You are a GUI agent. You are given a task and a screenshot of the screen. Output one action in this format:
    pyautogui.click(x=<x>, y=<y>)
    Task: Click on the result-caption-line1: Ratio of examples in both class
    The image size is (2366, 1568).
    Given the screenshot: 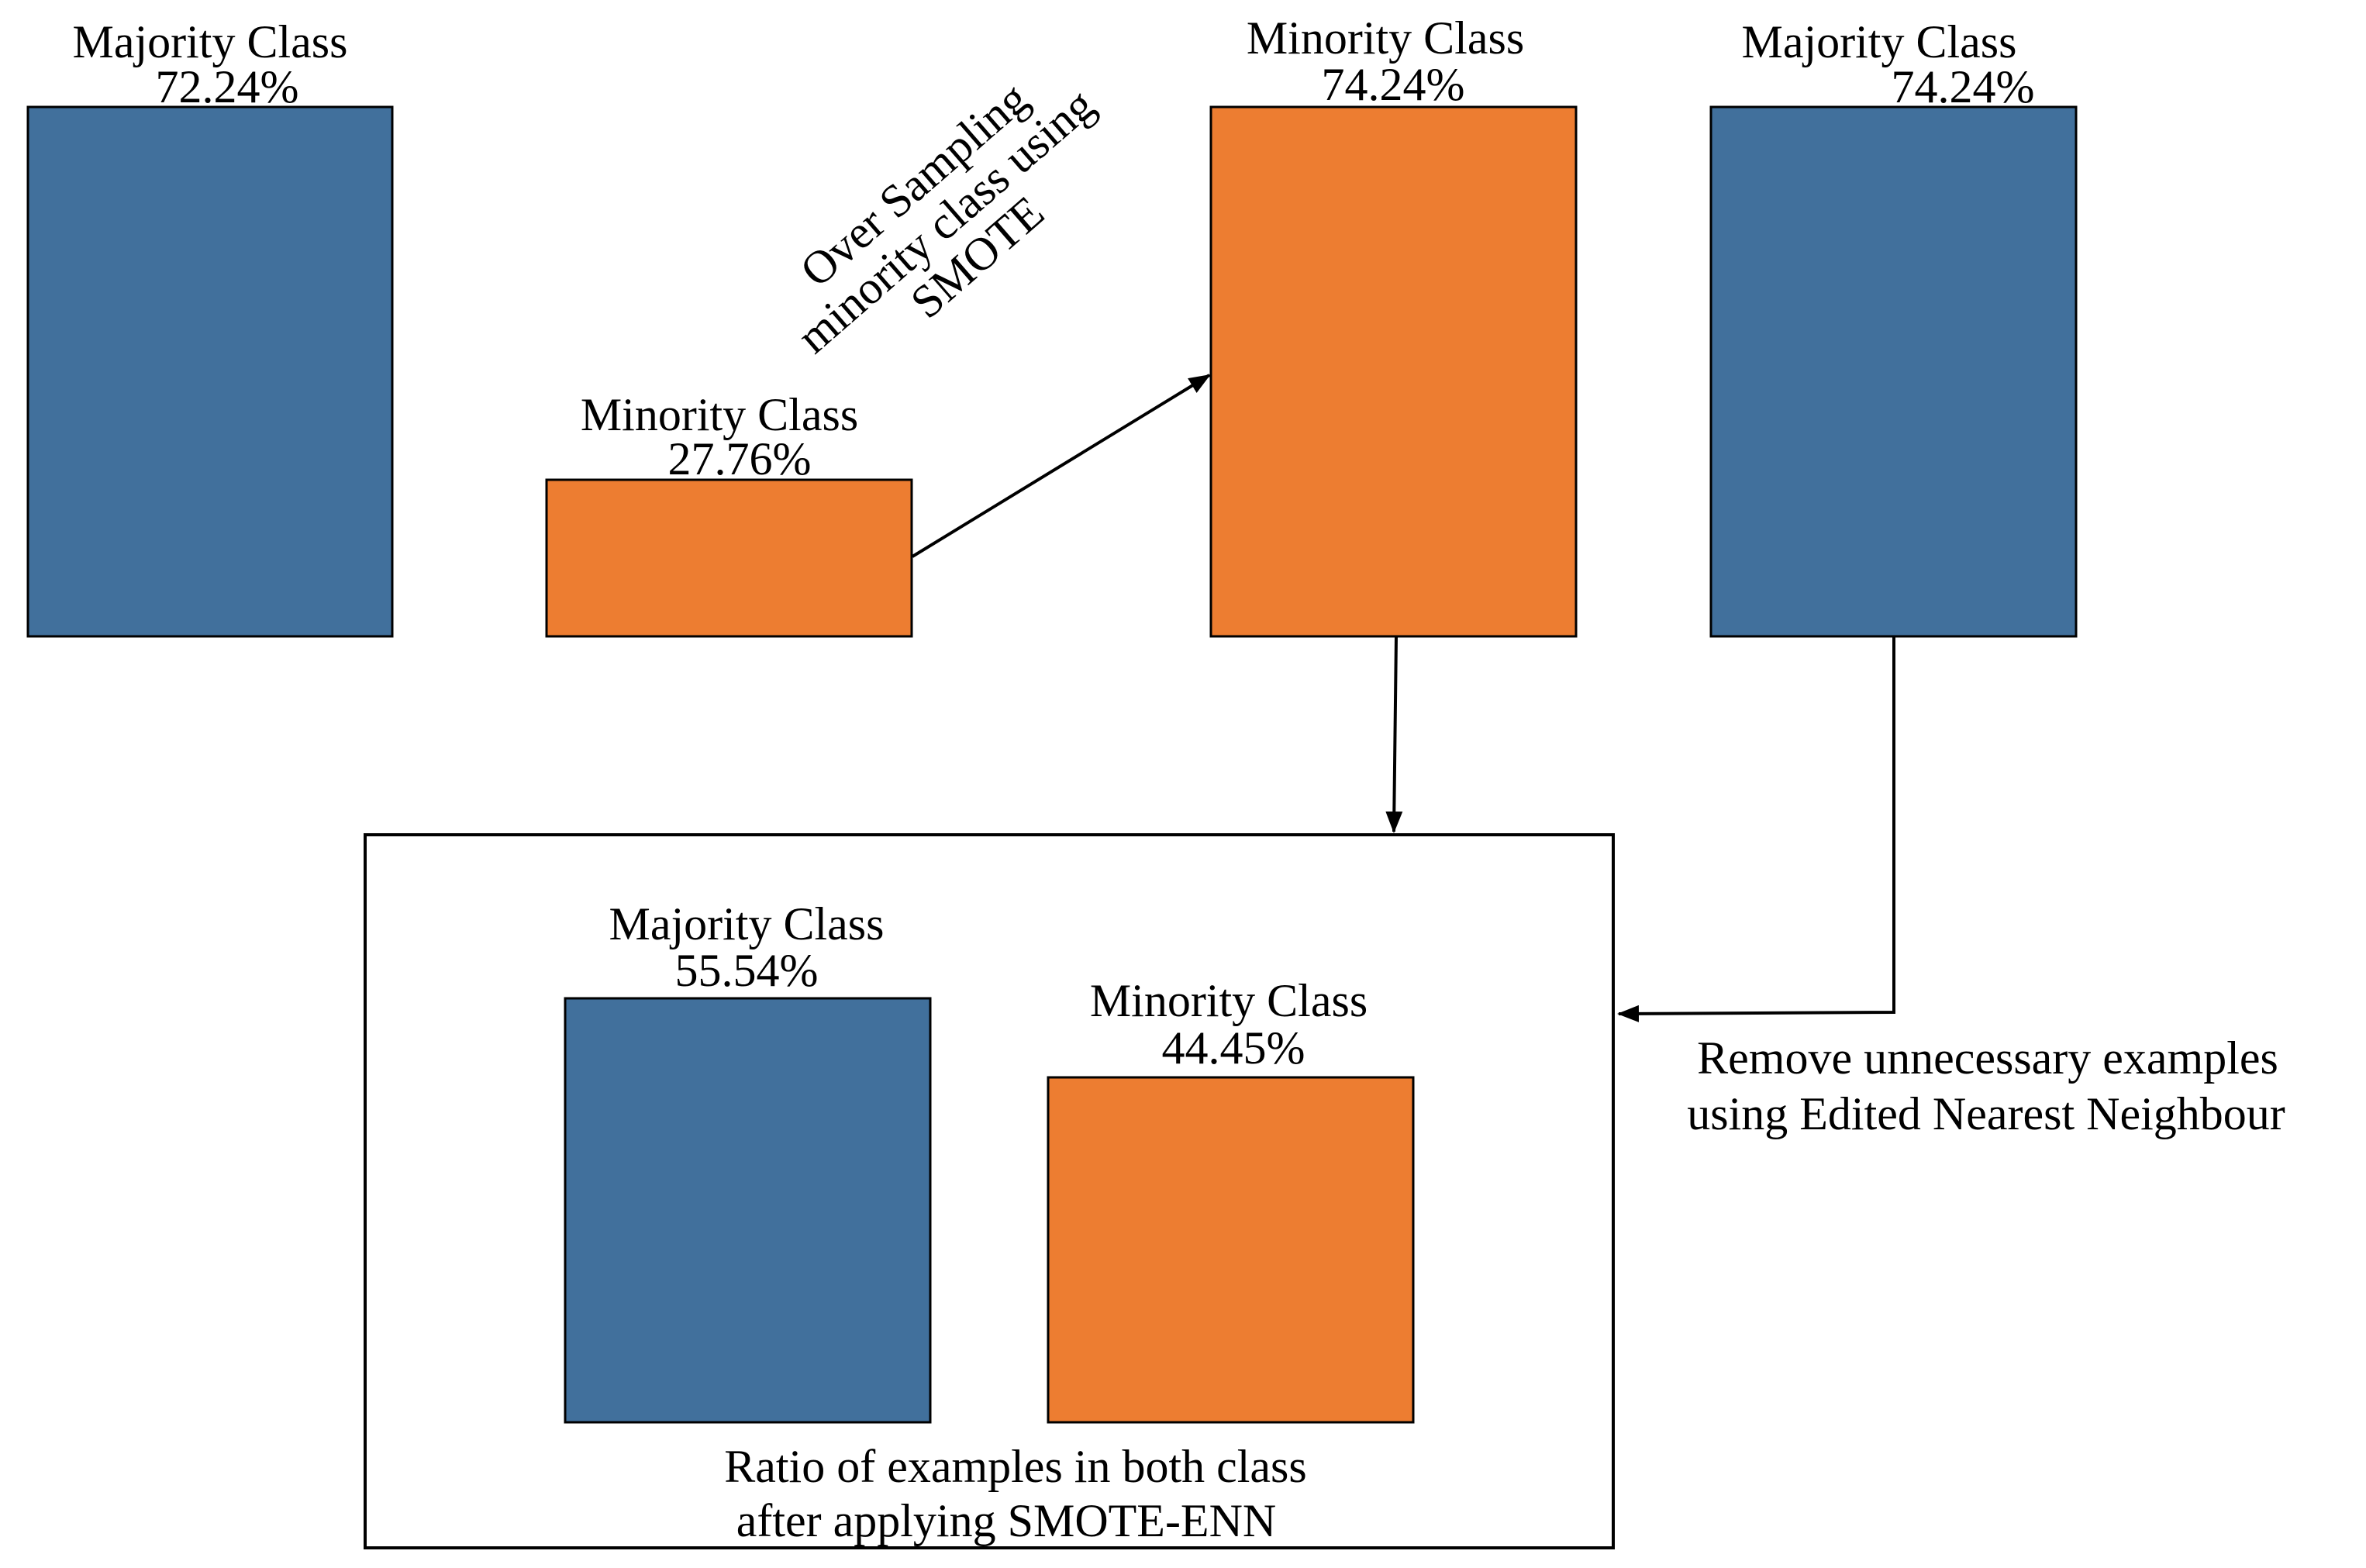 What is the action you would take?
    pyautogui.click(x=1015, y=1466)
    